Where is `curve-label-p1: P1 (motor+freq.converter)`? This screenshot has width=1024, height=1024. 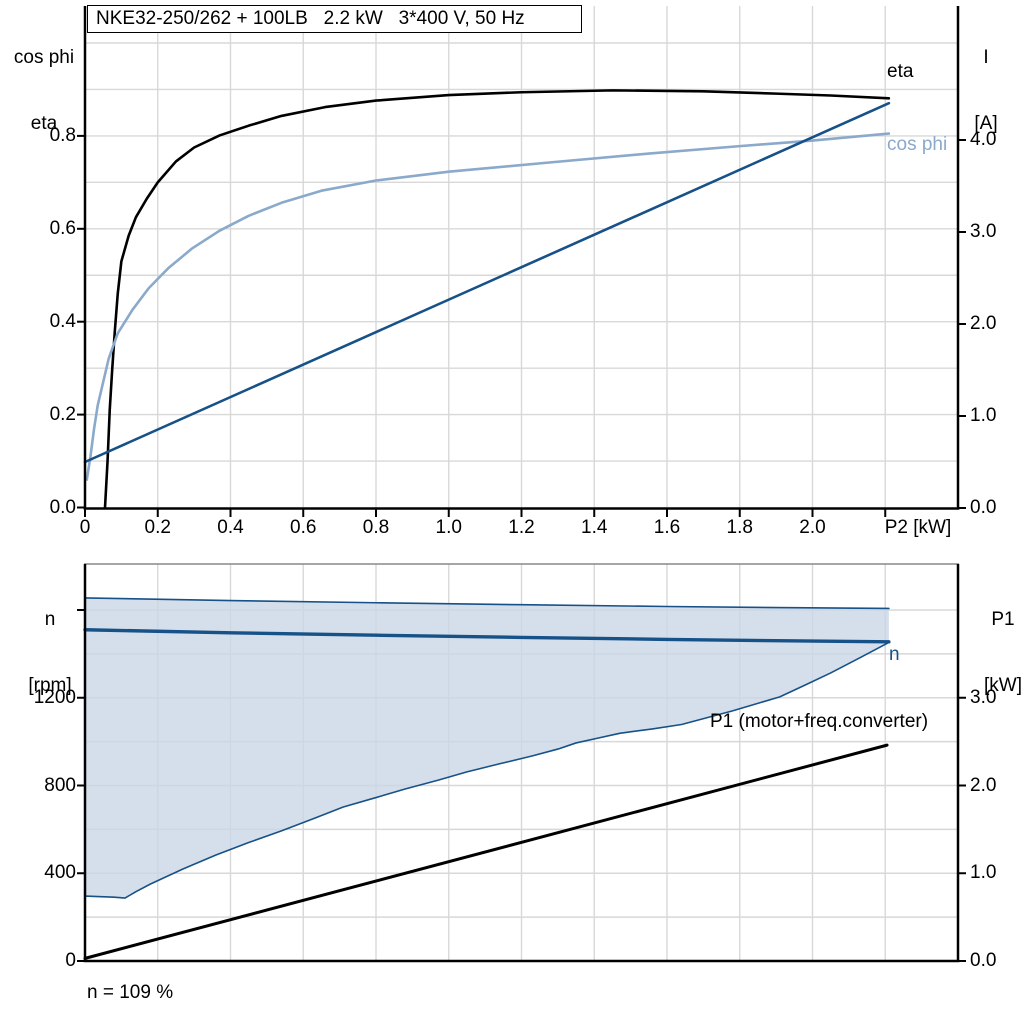 curve-label-p1: P1 (motor+freq.converter) is located at coordinates (819, 721).